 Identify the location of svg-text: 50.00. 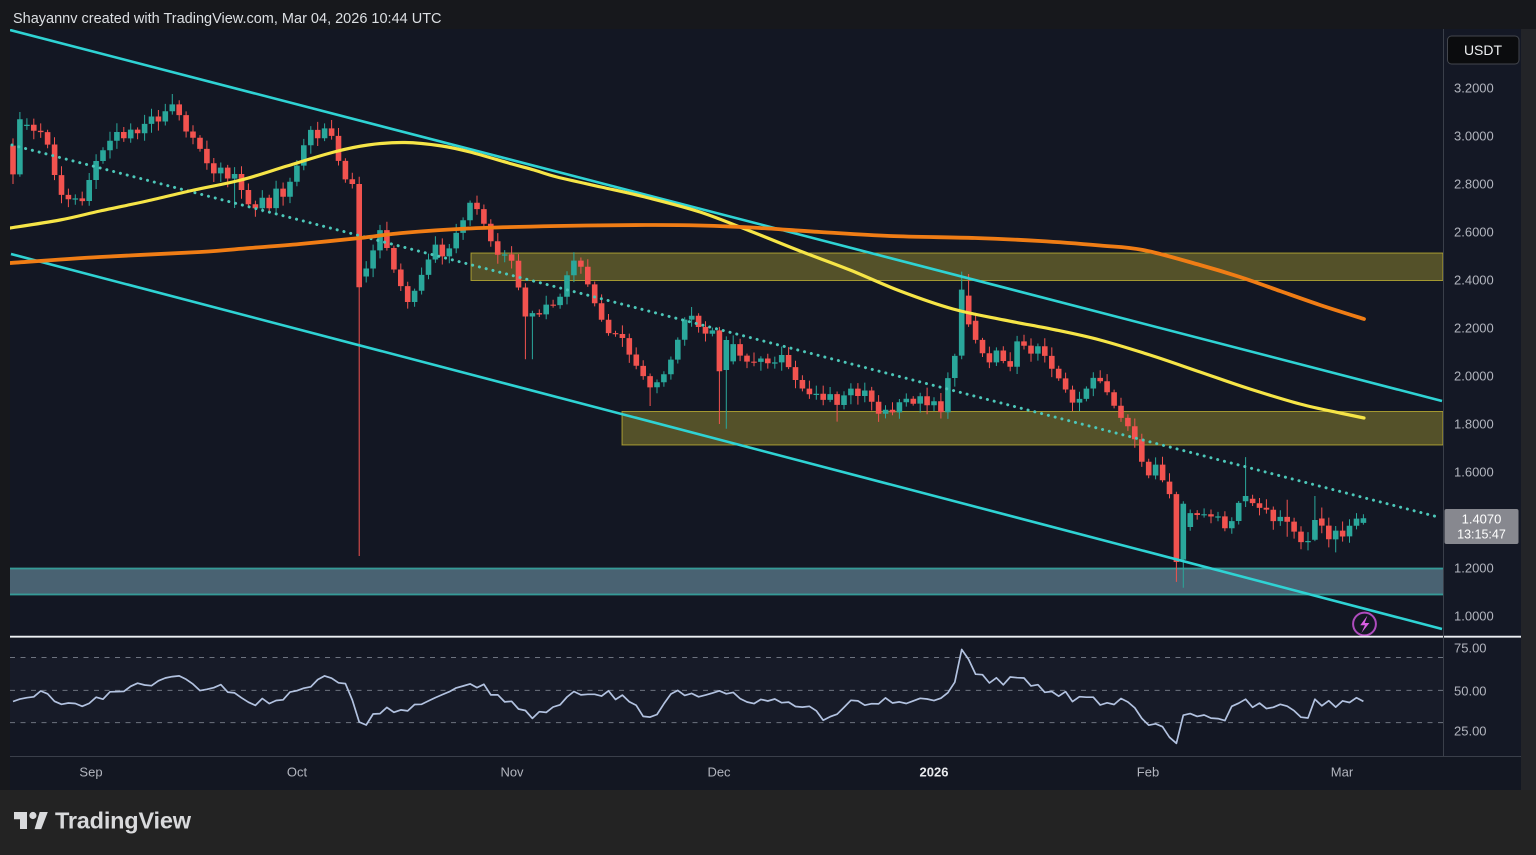
(1470, 690).